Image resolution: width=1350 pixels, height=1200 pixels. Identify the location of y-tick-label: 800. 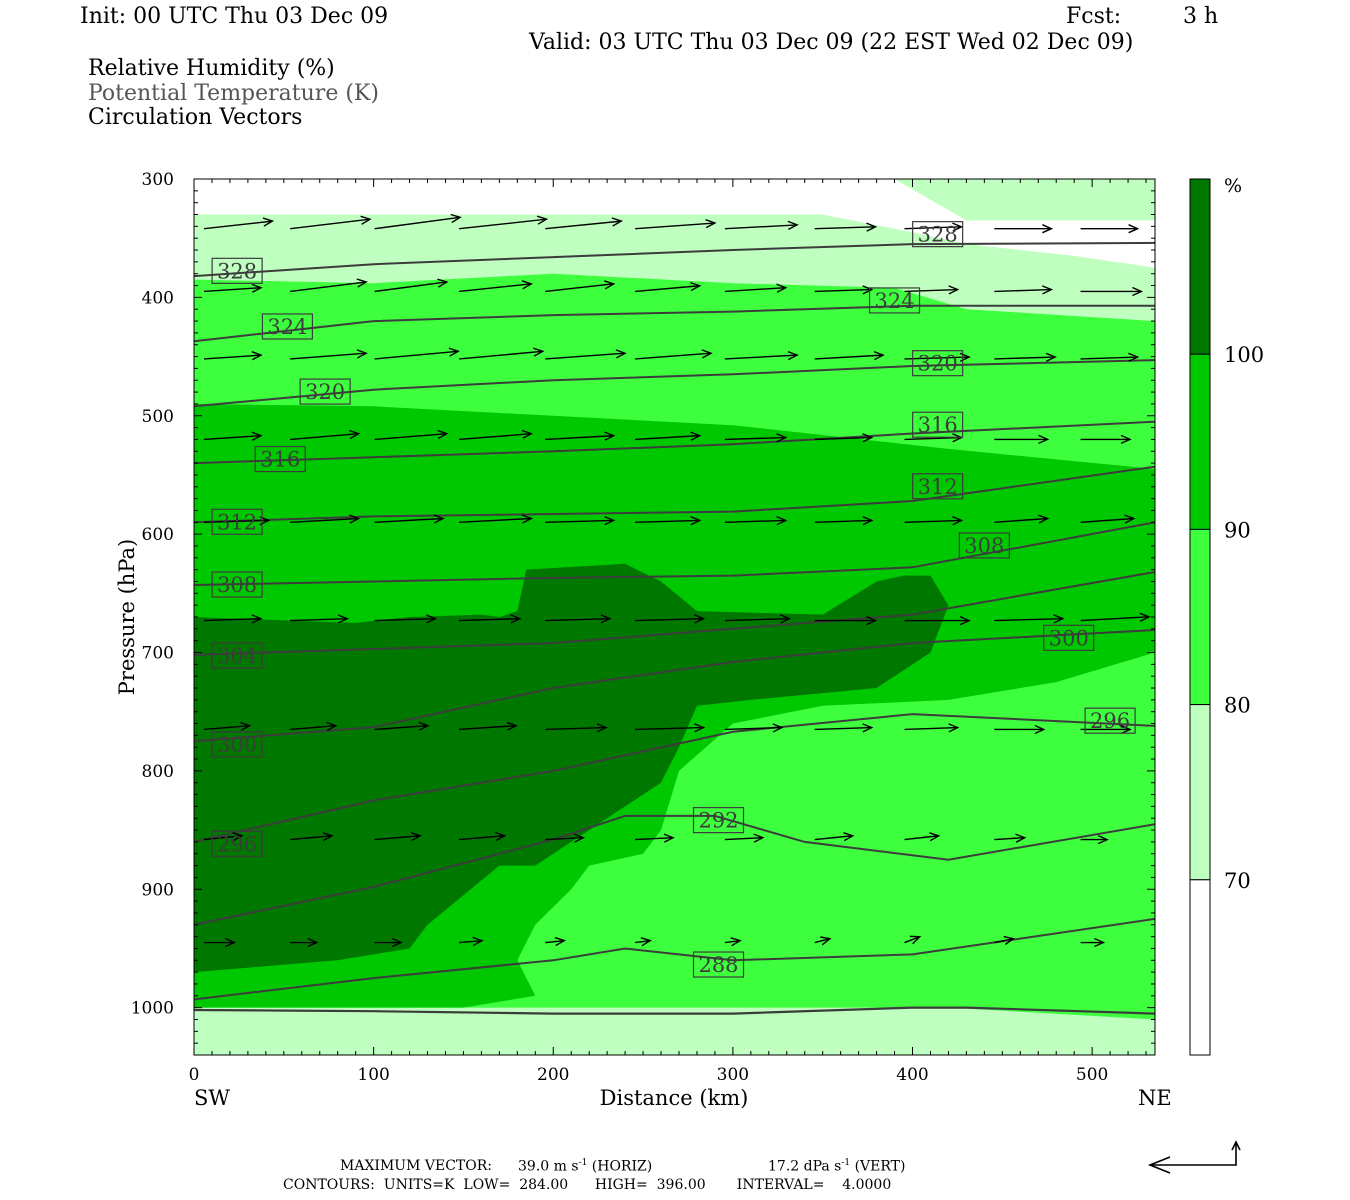
(158, 772).